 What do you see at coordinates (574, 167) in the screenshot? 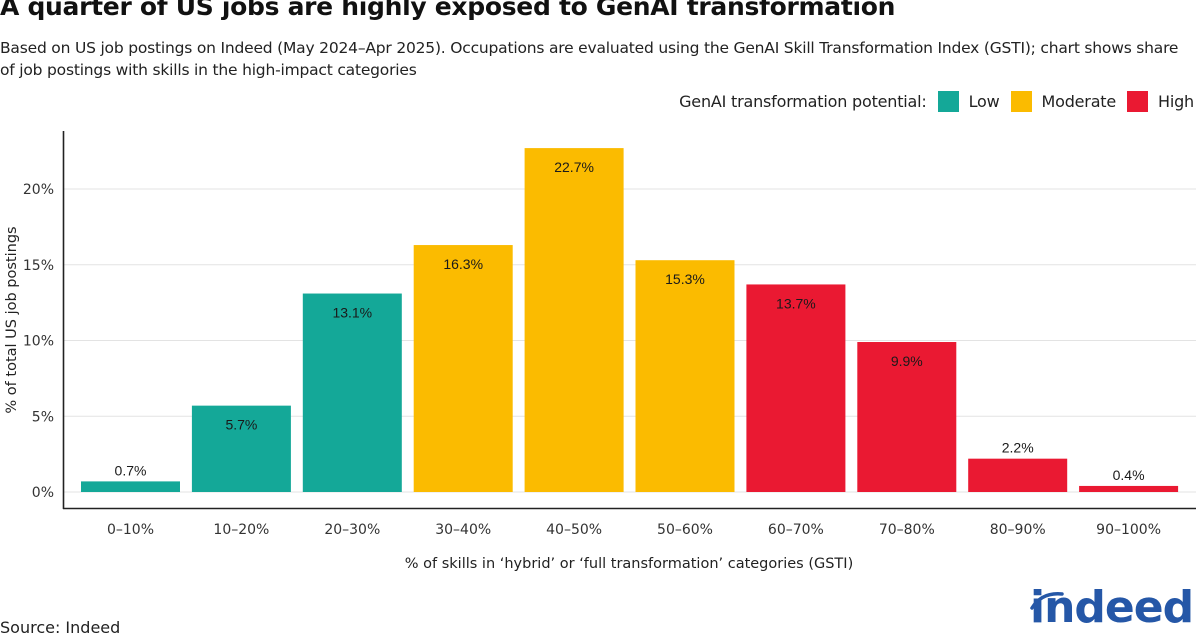
I see `bar-value-label: 22.7%` at bounding box center [574, 167].